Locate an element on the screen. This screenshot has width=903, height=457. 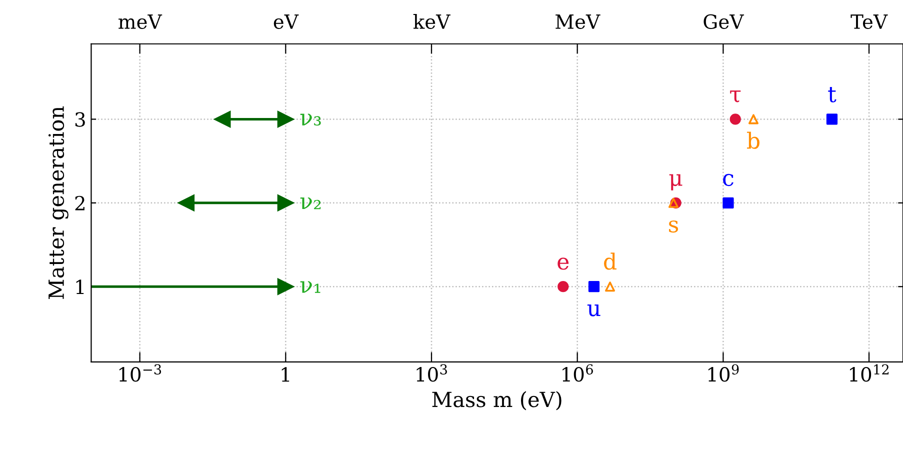
series-label: d is located at coordinates (610, 261).